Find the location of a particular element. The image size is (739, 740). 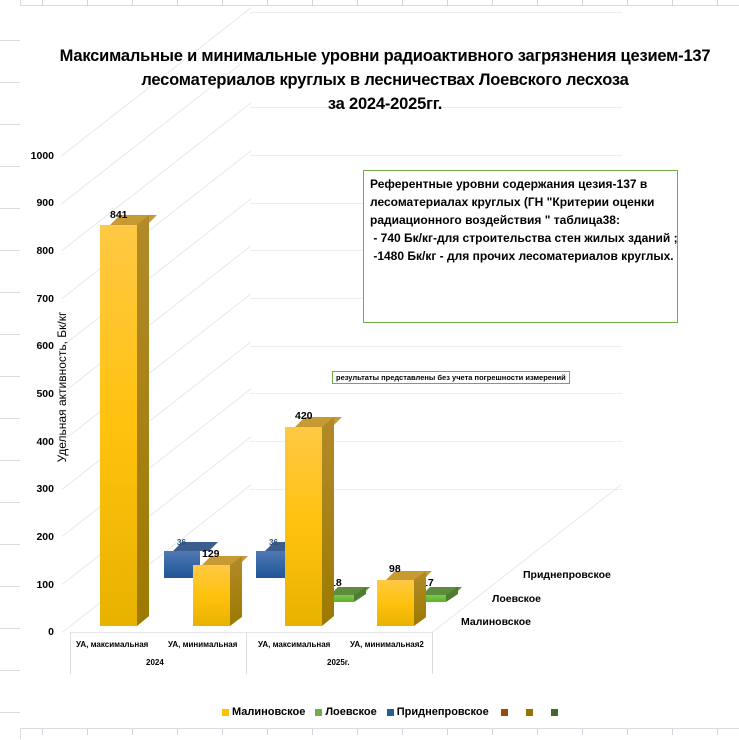

y-tick: 500 is located at coordinates (45, 394).